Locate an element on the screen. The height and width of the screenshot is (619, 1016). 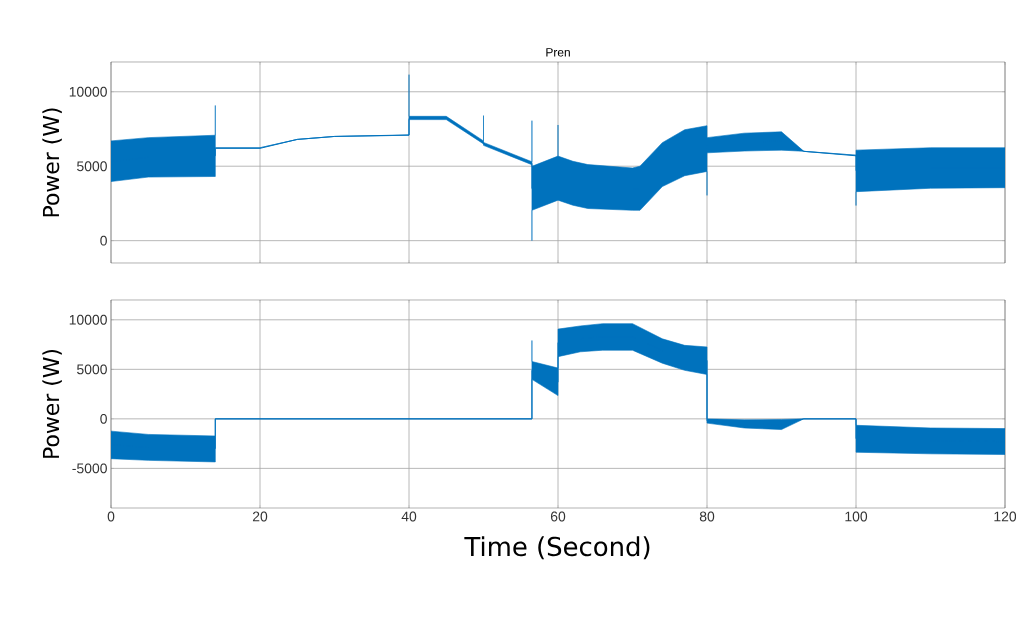
x-tick-label: 40 is located at coordinates (409, 516).